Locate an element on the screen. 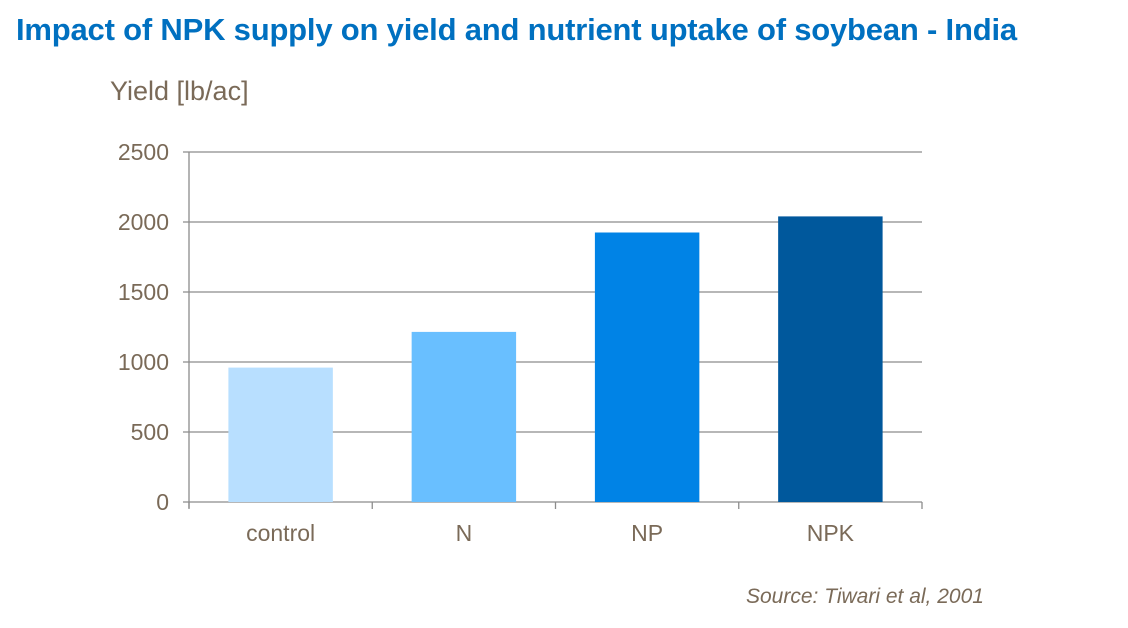 The width and height of the screenshot is (1128, 628). y-tick-label: 0 is located at coordinates (162, 502).